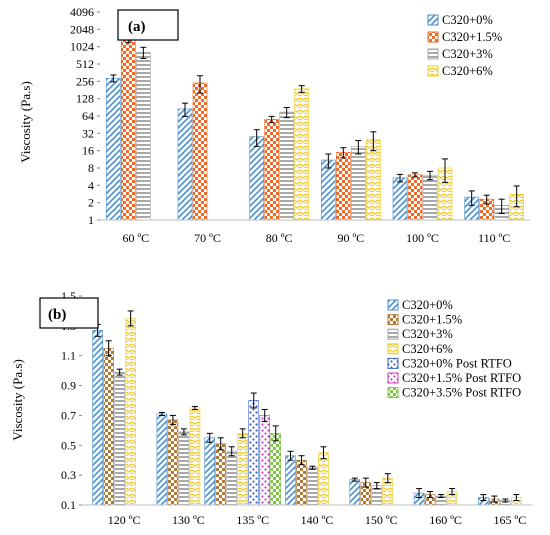  Describe the element at coordinates (343, 186) in the screenshot. I see `bar-c320-1-5-90-c` at that location.